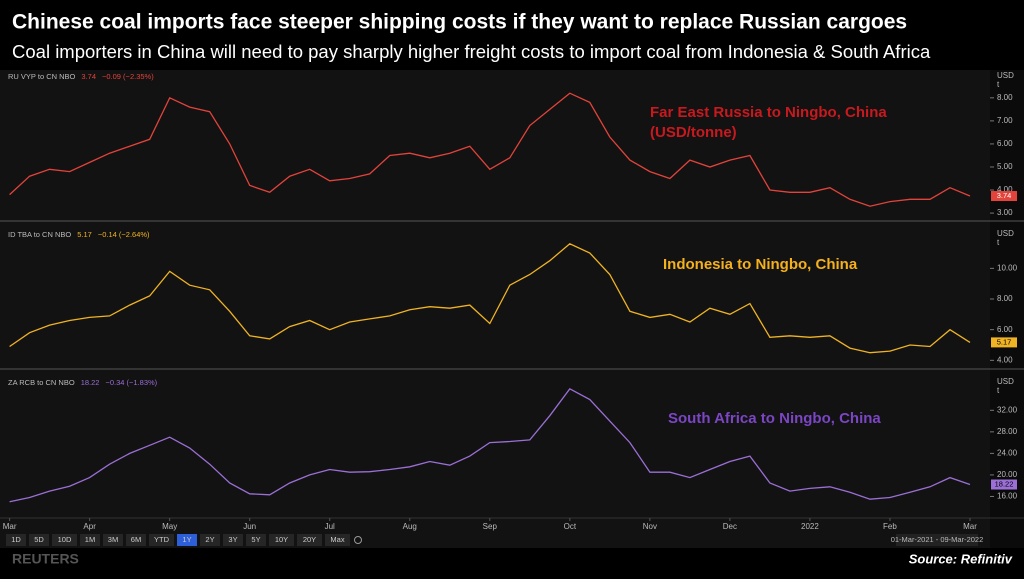 The height and width of the screenshot is (579, 1024). I want to click on y-tick-label: 32.00, so click(1007, 409).